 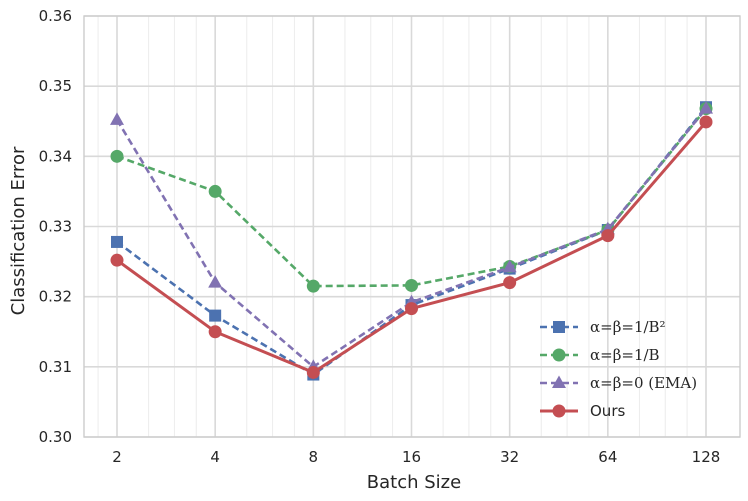 I want to click on x-axis-title: Batch Size, so click(x=414, y=482).